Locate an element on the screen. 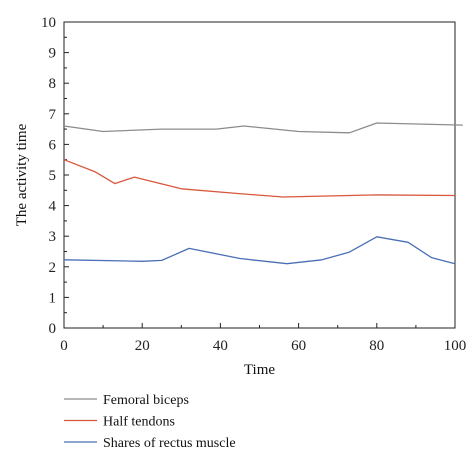 The width and height of the screenshot is (474, 465). x-tick-label: 80 is located at coordinates (376, 346).